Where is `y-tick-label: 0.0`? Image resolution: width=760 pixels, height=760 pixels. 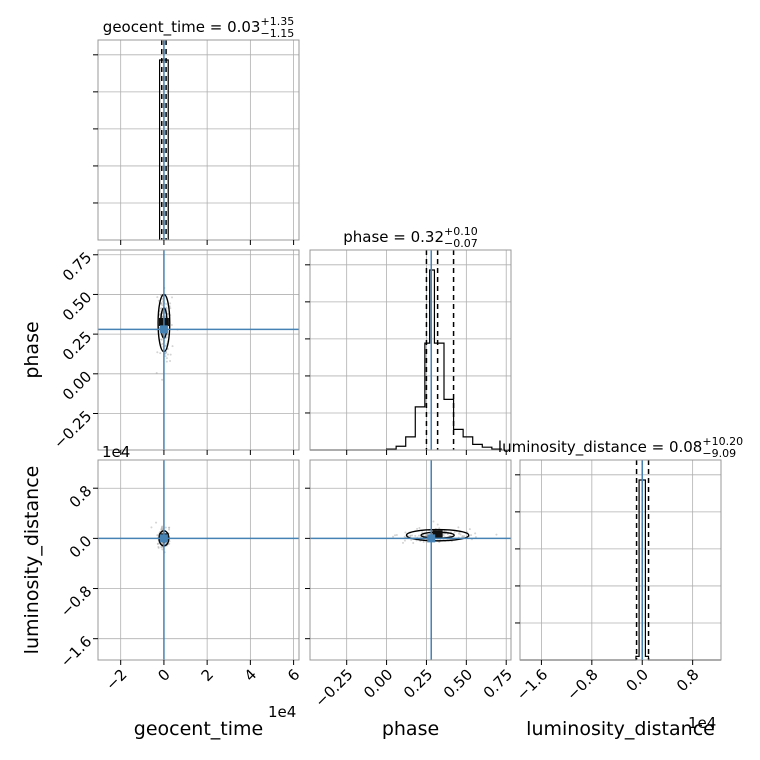 y-tick-label: 0.0 is located at coordinates (81, 547).